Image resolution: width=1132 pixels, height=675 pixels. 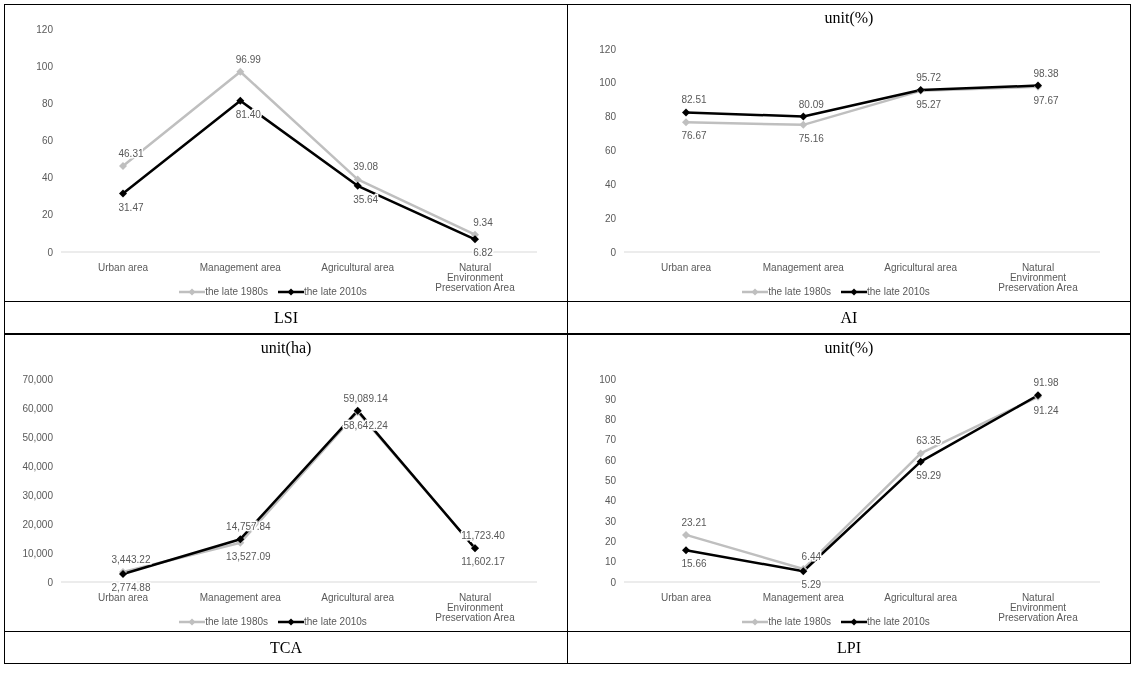 What do you see at coordinates (610, 399) in the screenshot?
I see `y-tick-label: 90` at bounding box center [610, 399].